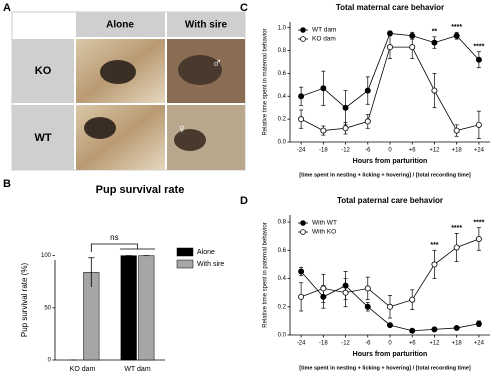  Describe the element at coordinates (120, 137) in the screenshot. I see `photo` at that location.